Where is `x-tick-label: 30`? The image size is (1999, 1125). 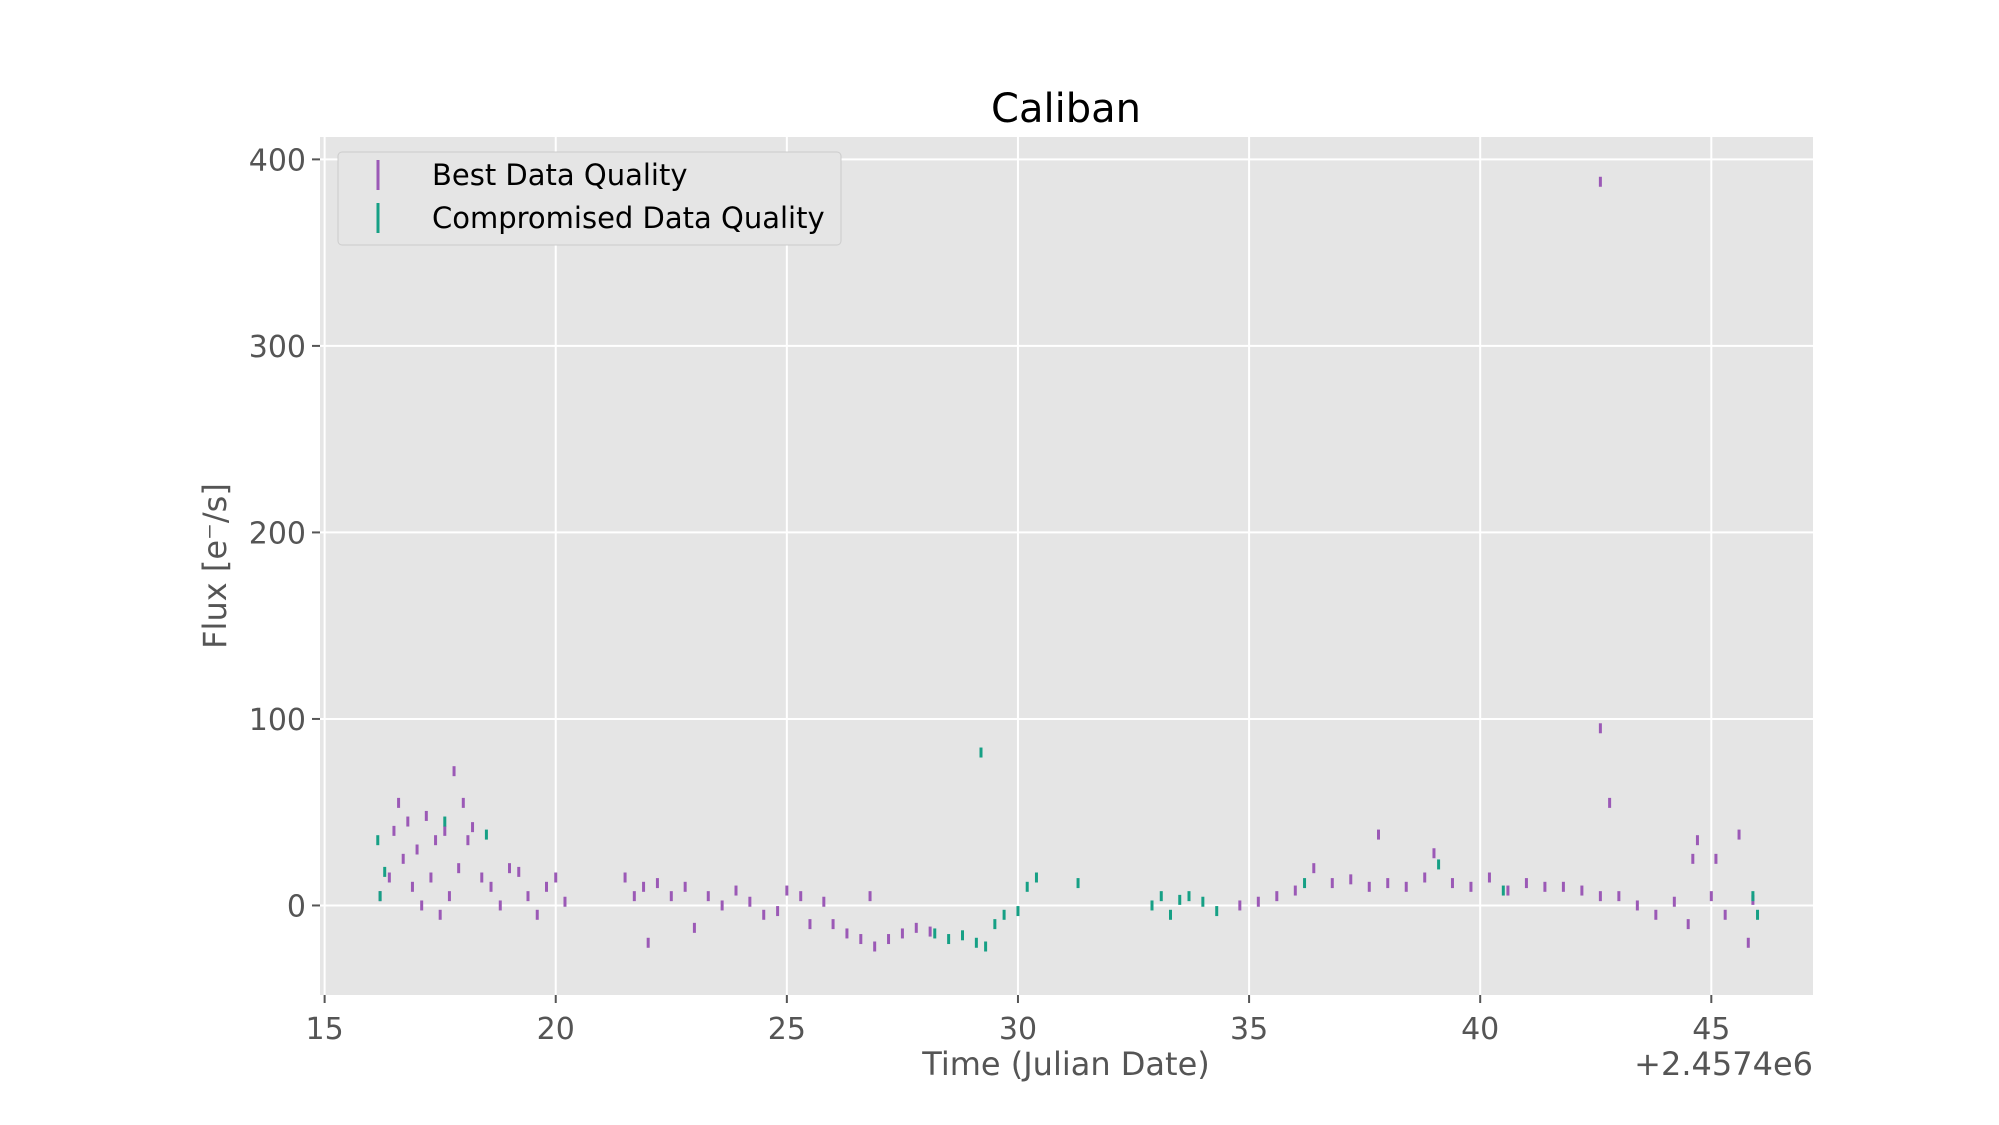 x-tick-label: 30 is located at coordinates (1018, 1029).